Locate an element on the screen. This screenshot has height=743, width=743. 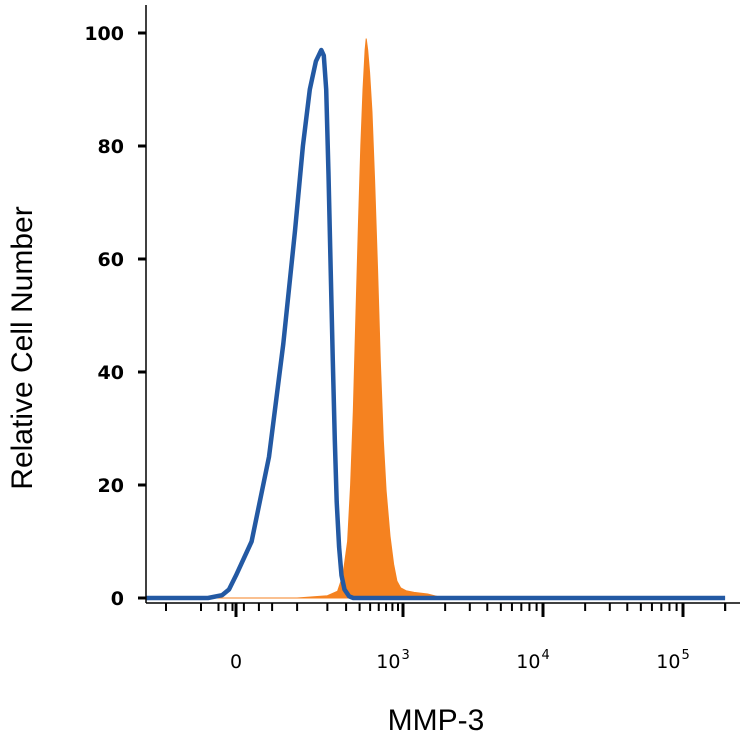
x-tick-label: 10⁴ is located at coordinates (532, 660).